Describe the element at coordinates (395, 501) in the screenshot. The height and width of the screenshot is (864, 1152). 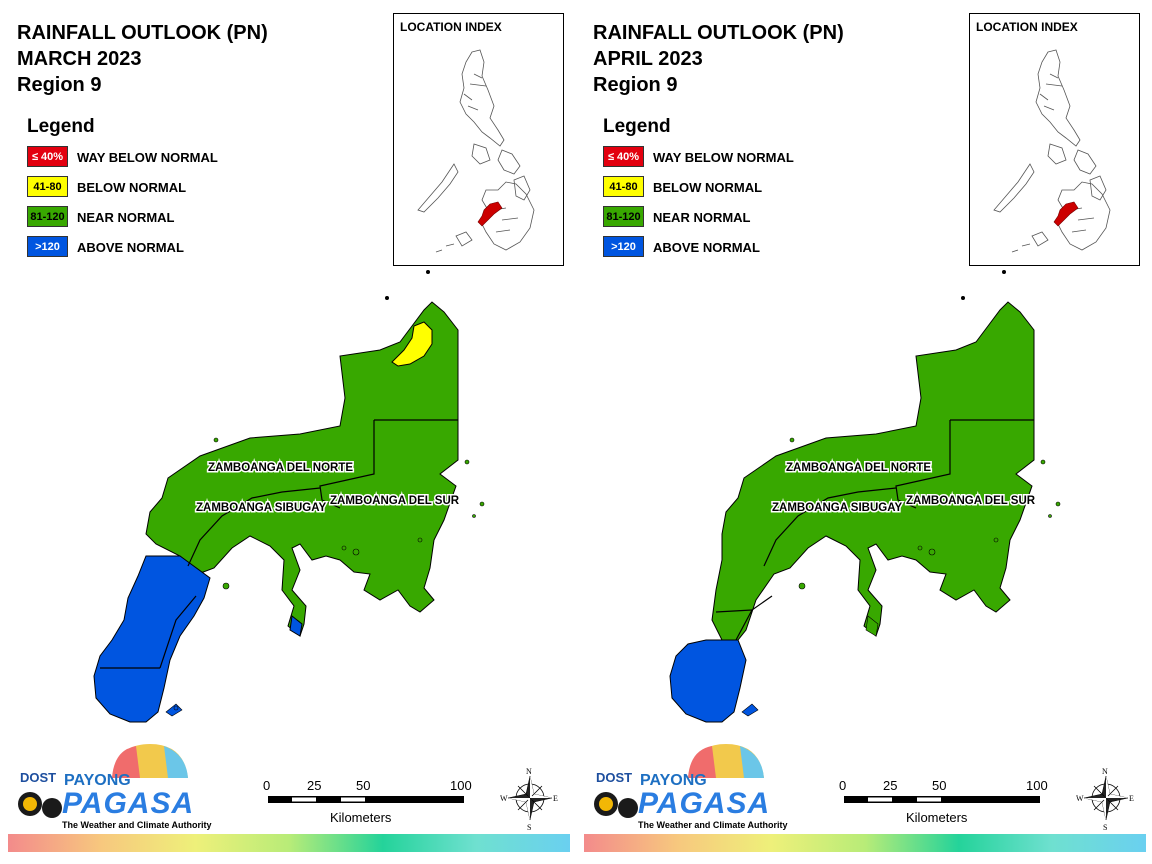
I see `label-zamboanga-del-sur: ZAMBOANGA DEL SUR` at that location.